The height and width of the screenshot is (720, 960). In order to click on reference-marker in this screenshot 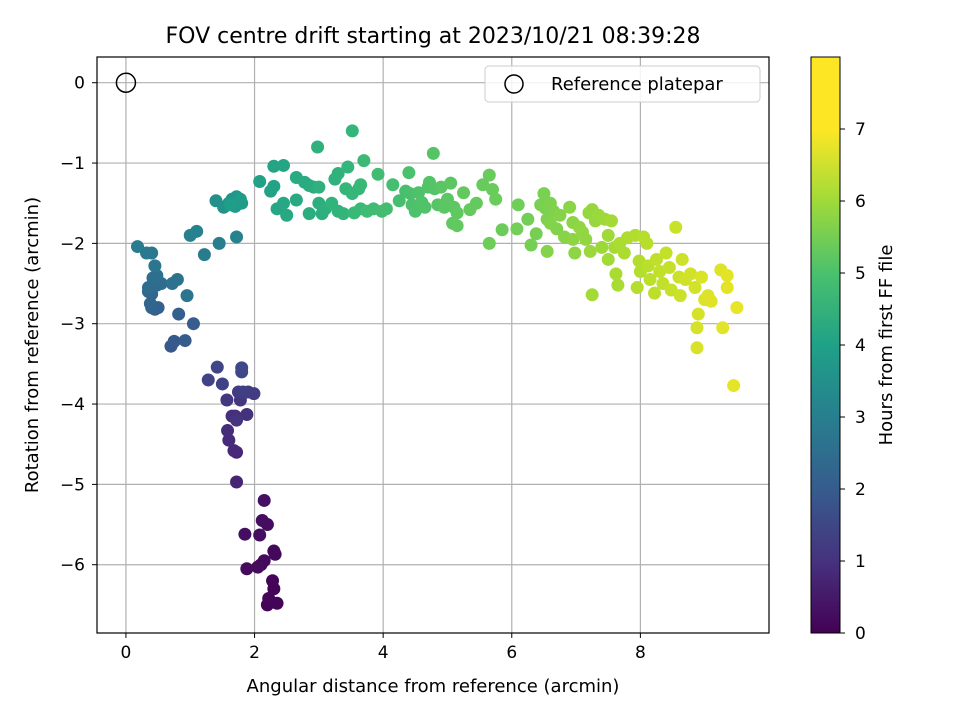, I will do `click(126, 82)`.